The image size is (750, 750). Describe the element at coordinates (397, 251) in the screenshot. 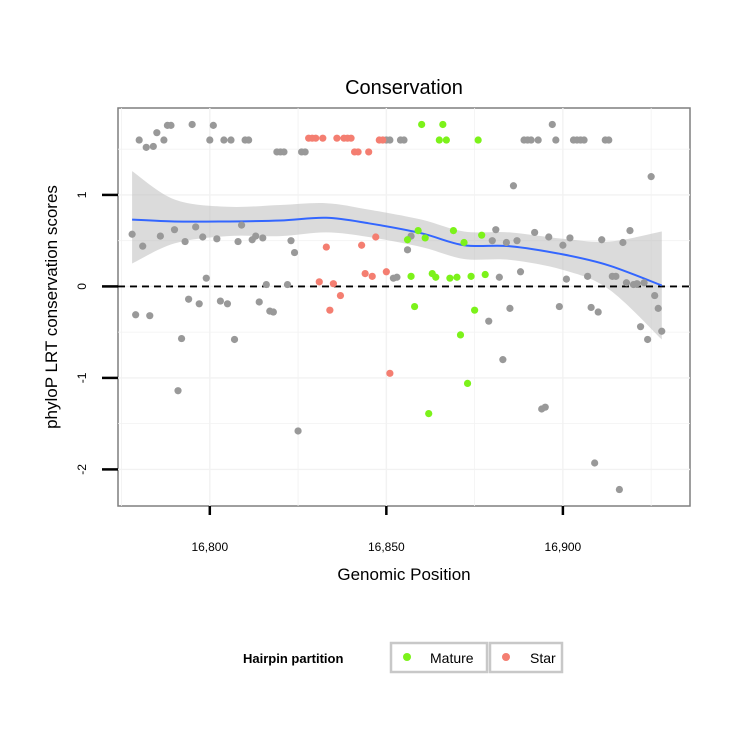

I see `smooth-trend-line` at that location.